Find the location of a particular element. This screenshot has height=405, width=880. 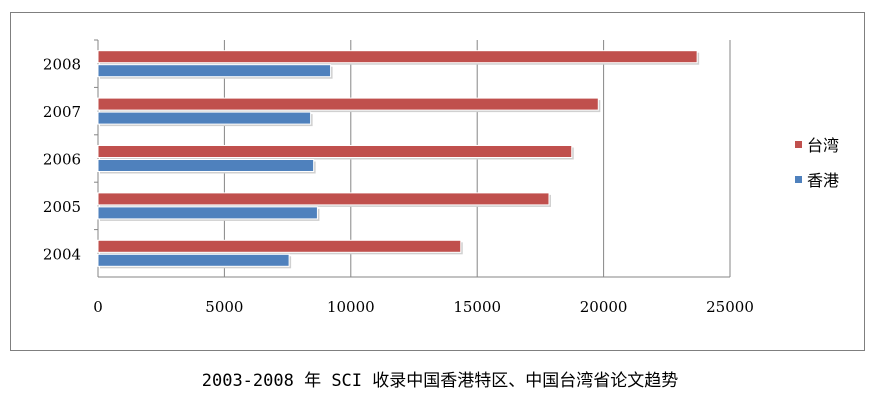

x-tick-label: 5000 is located at coordinates (224, 307).